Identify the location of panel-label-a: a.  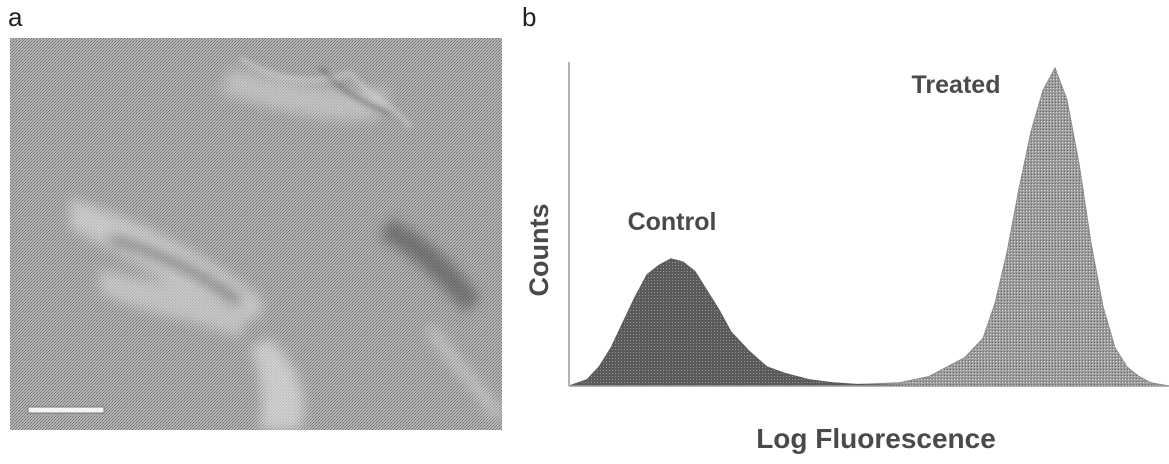
(15, 17).